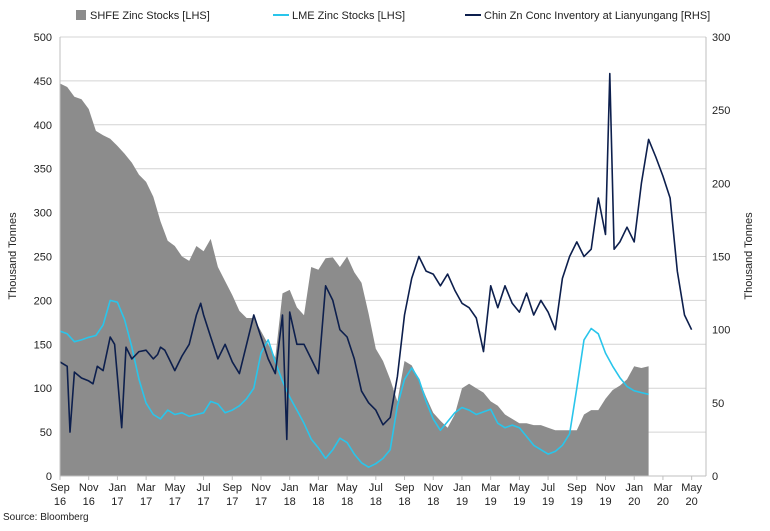  What do you see at coordinates (43, 345) in the screenshot?
I see `y-left-tick-label: 150` at bounding box center [43, 345].